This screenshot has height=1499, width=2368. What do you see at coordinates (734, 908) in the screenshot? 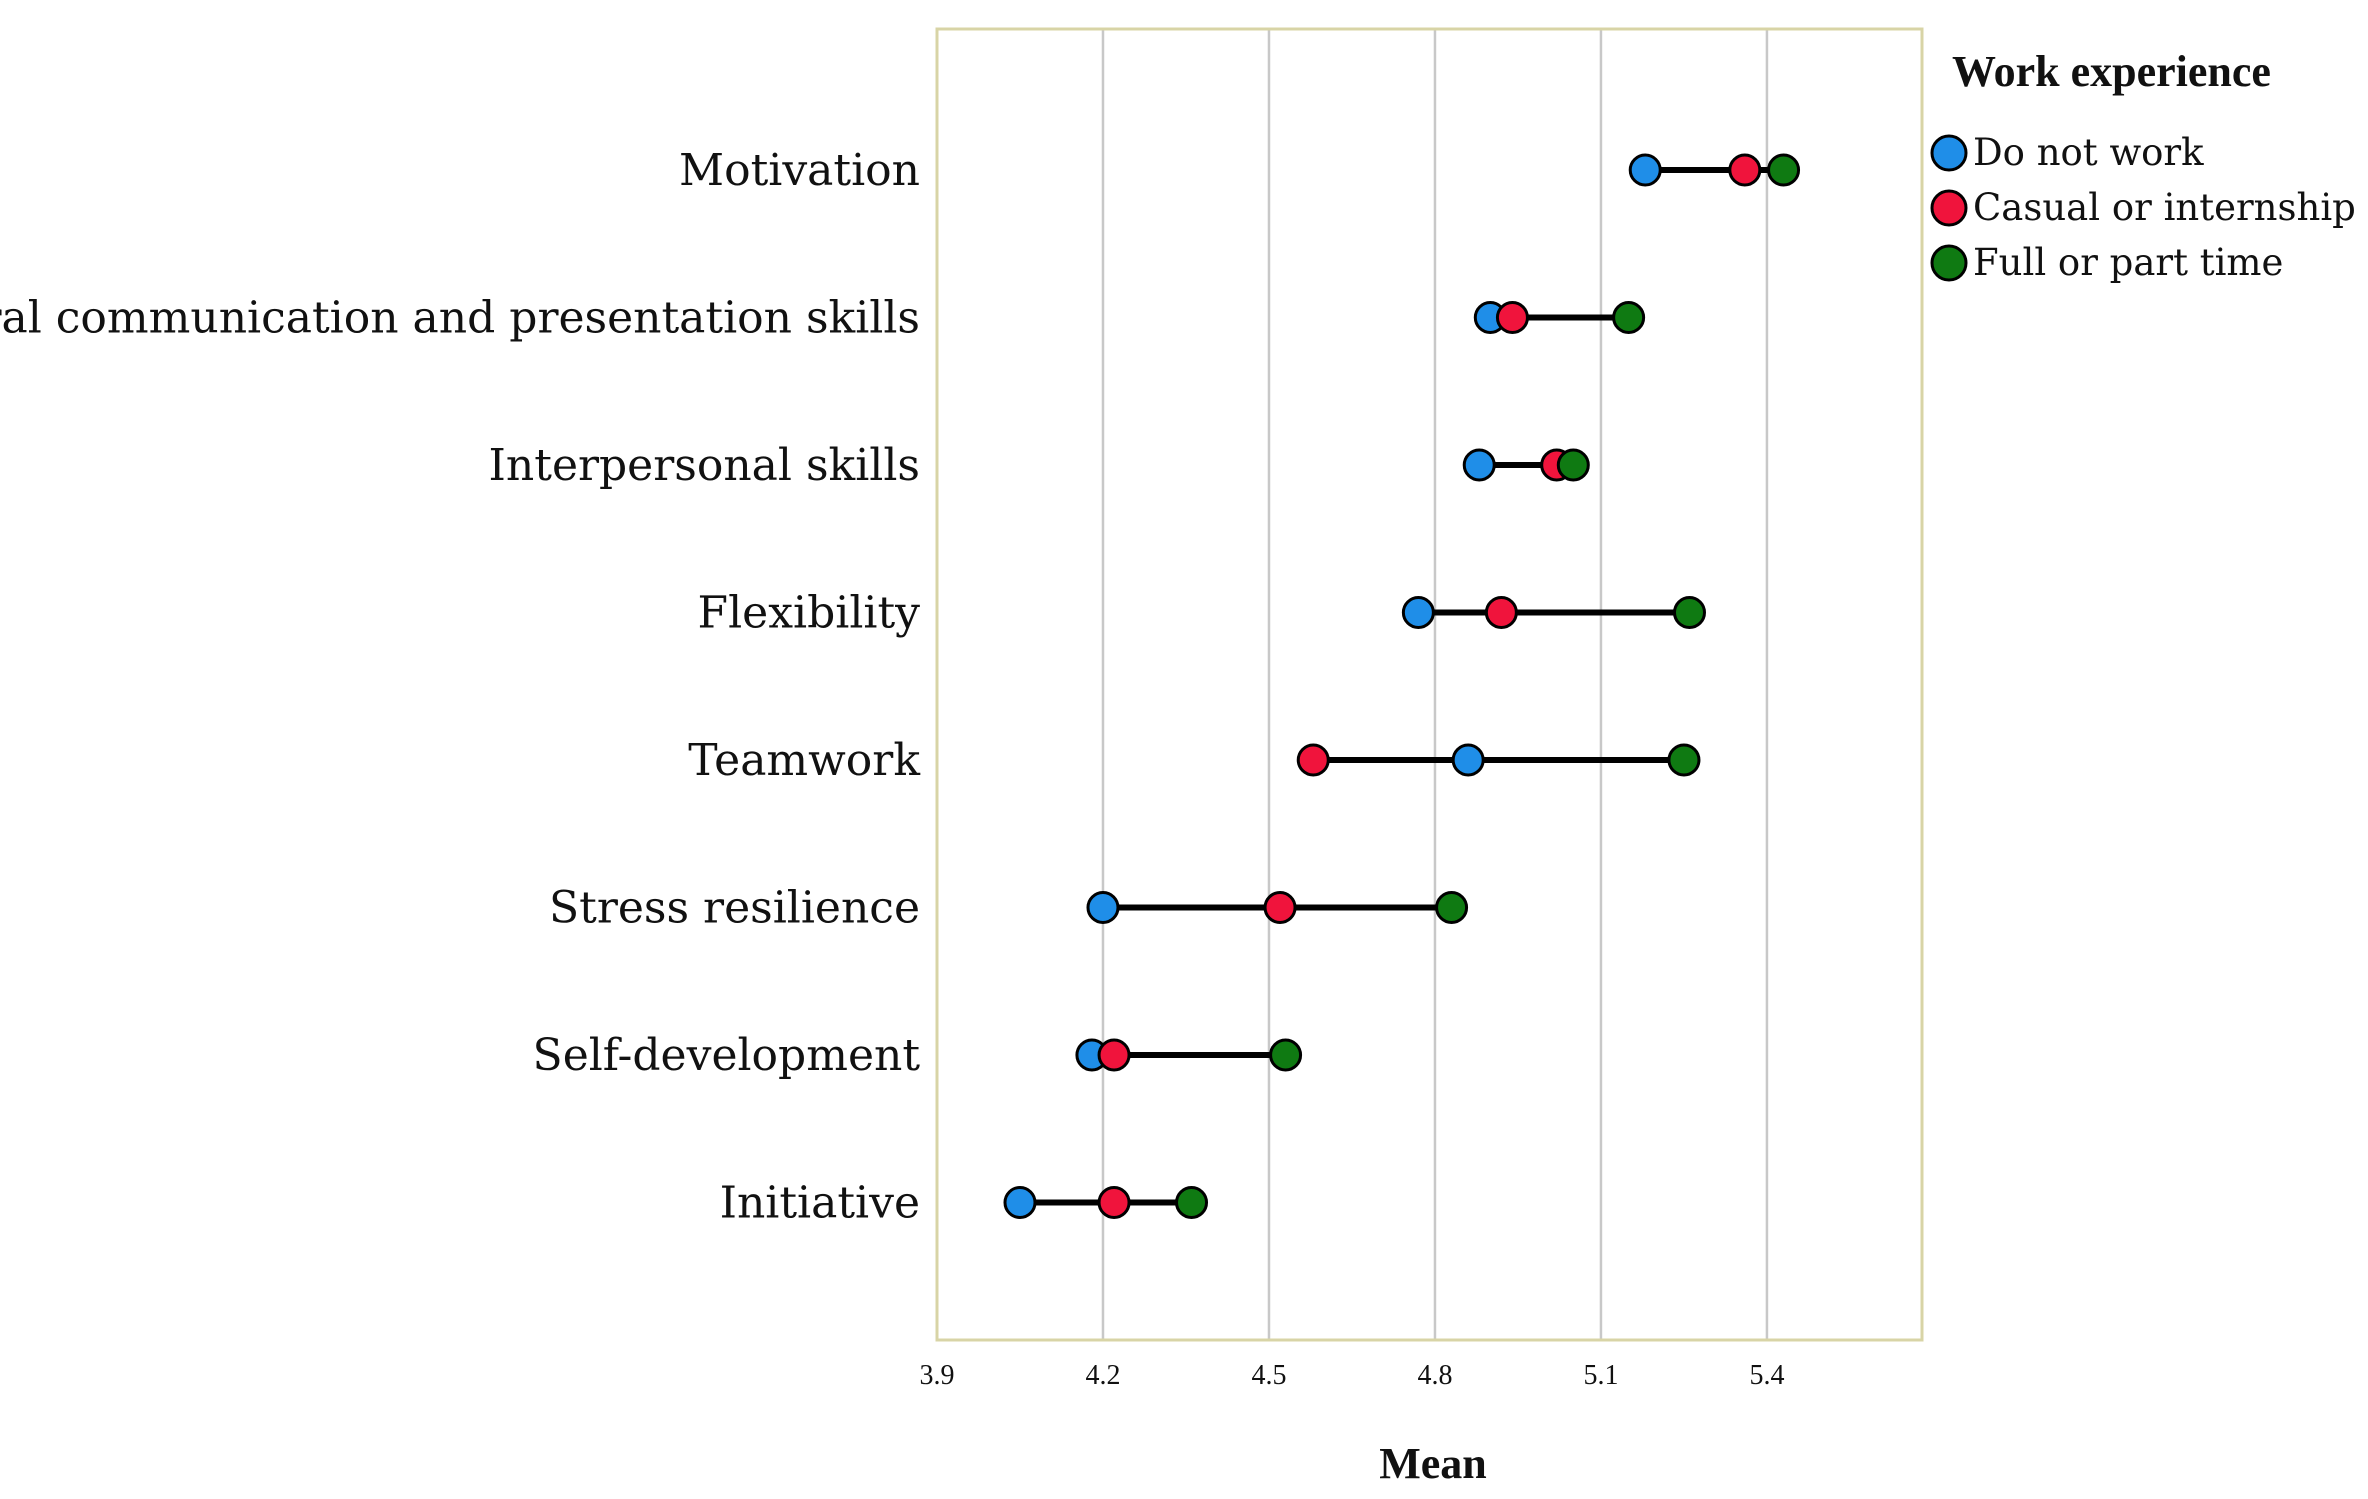
I see `category-label: Stress resilience` at bounding box center [734, 908].